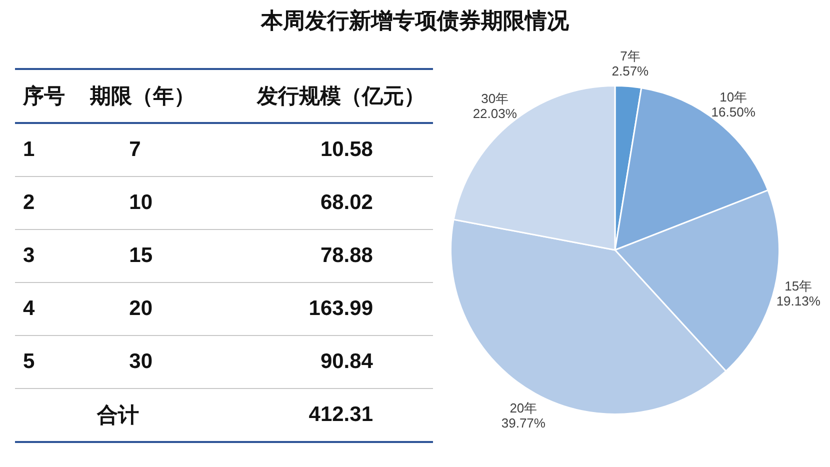 This screenshot has height=467, width=830. I want to click on text: 发行规模（亿元）, so click(327, 96).